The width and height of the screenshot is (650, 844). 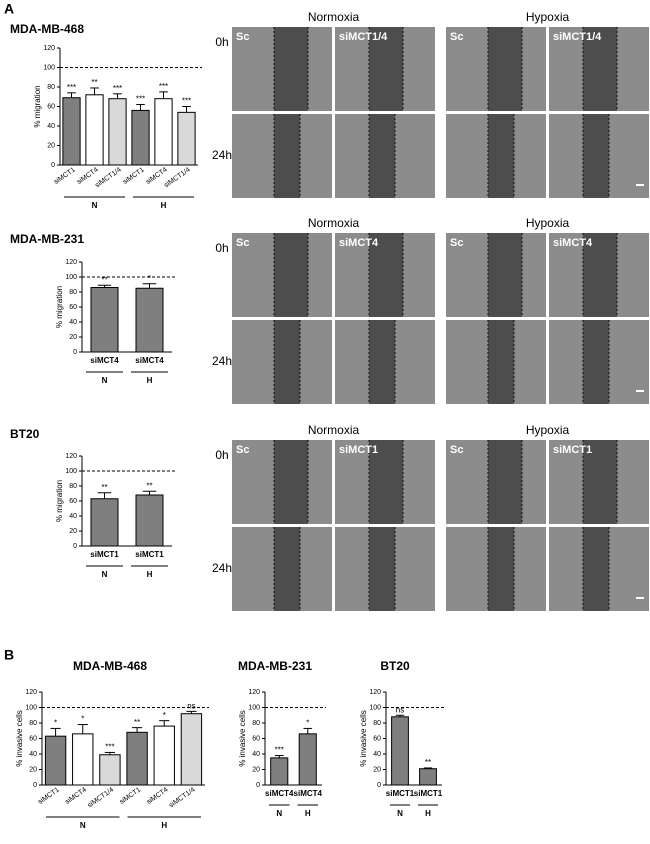 I want to click on panel-label: B, so click(x=9, y=655).